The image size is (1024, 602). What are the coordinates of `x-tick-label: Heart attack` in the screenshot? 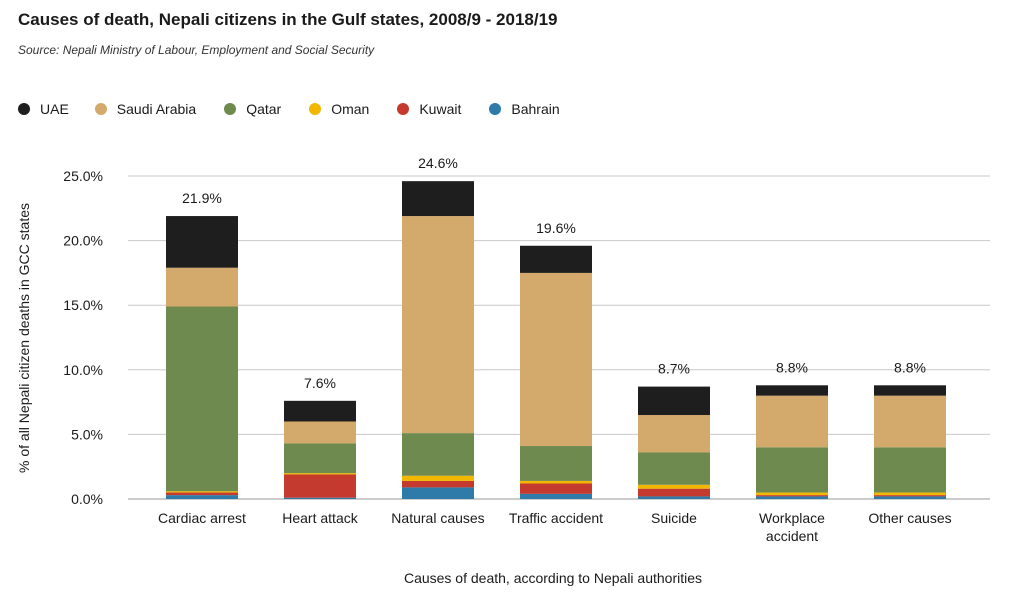 It's located at (320, 518).